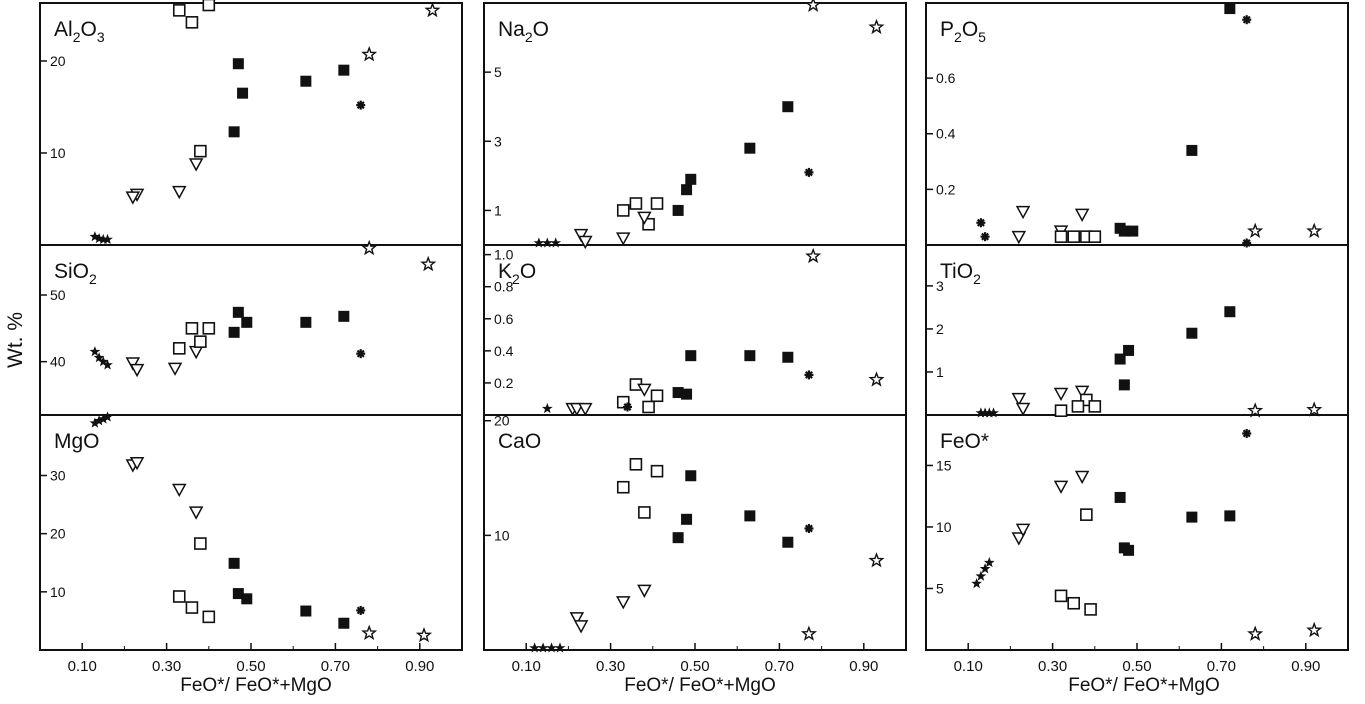  What do you see at coordinates (1144, 685) in the screenshot?
I see `x-axis-label-col3: FeO*/ FeO*+MgO` at bounding box center [1144, 685].